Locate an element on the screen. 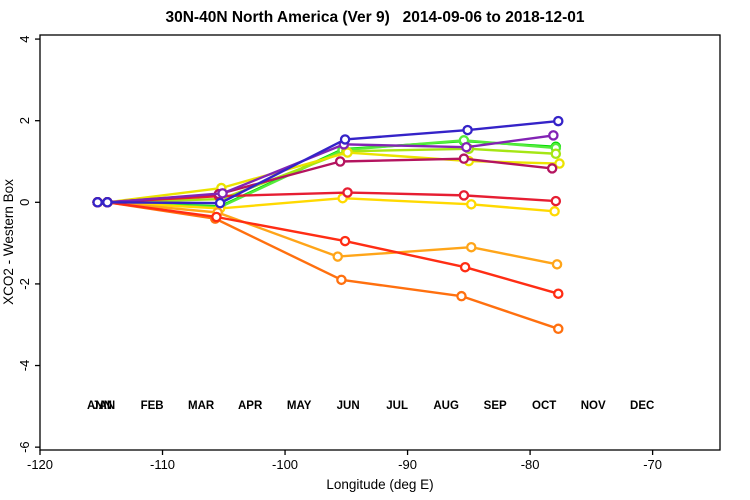 The height and width of the screenshot is (500, 750). y-tick-label: 2 is located at coordinates (24, 120).